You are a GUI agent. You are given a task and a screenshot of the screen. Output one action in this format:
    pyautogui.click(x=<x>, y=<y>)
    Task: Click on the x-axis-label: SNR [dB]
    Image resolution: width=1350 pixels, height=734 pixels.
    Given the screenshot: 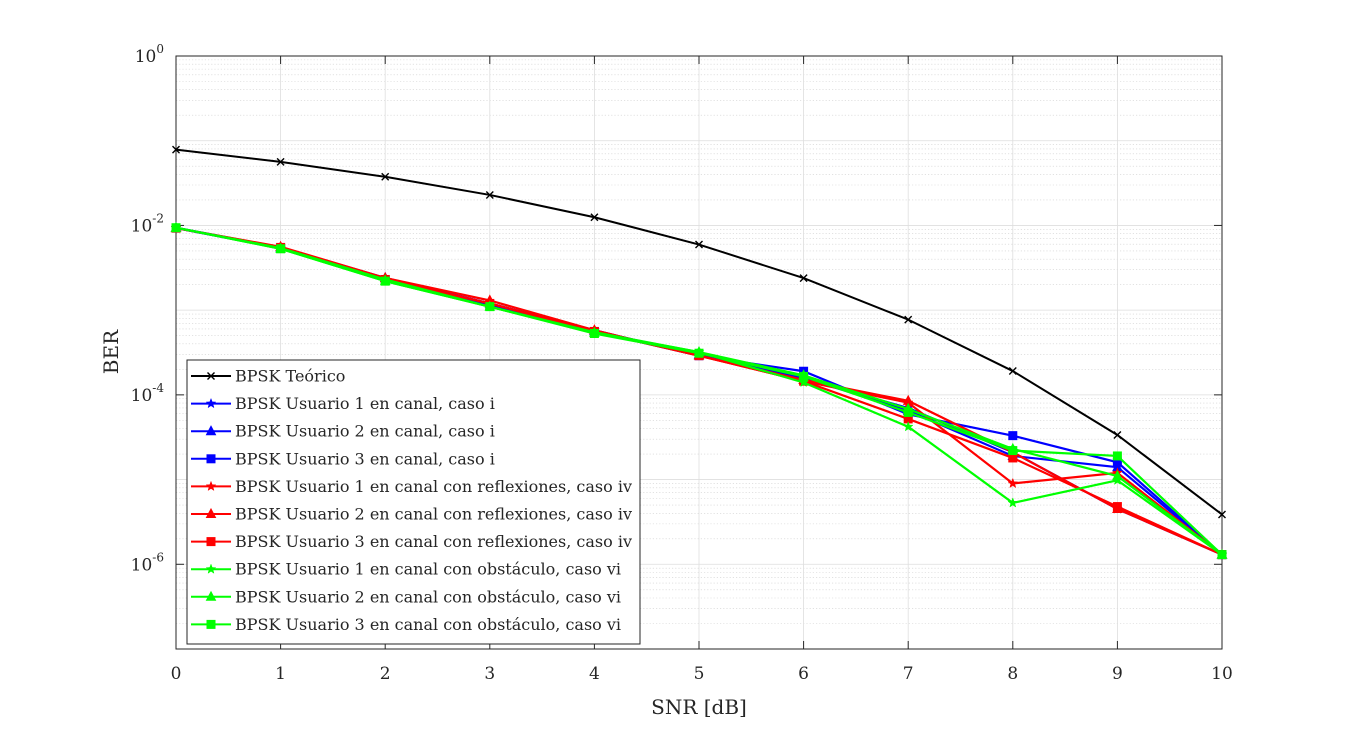 What is the action you would take?
    pyautogui.click(x=699, y=707)
    